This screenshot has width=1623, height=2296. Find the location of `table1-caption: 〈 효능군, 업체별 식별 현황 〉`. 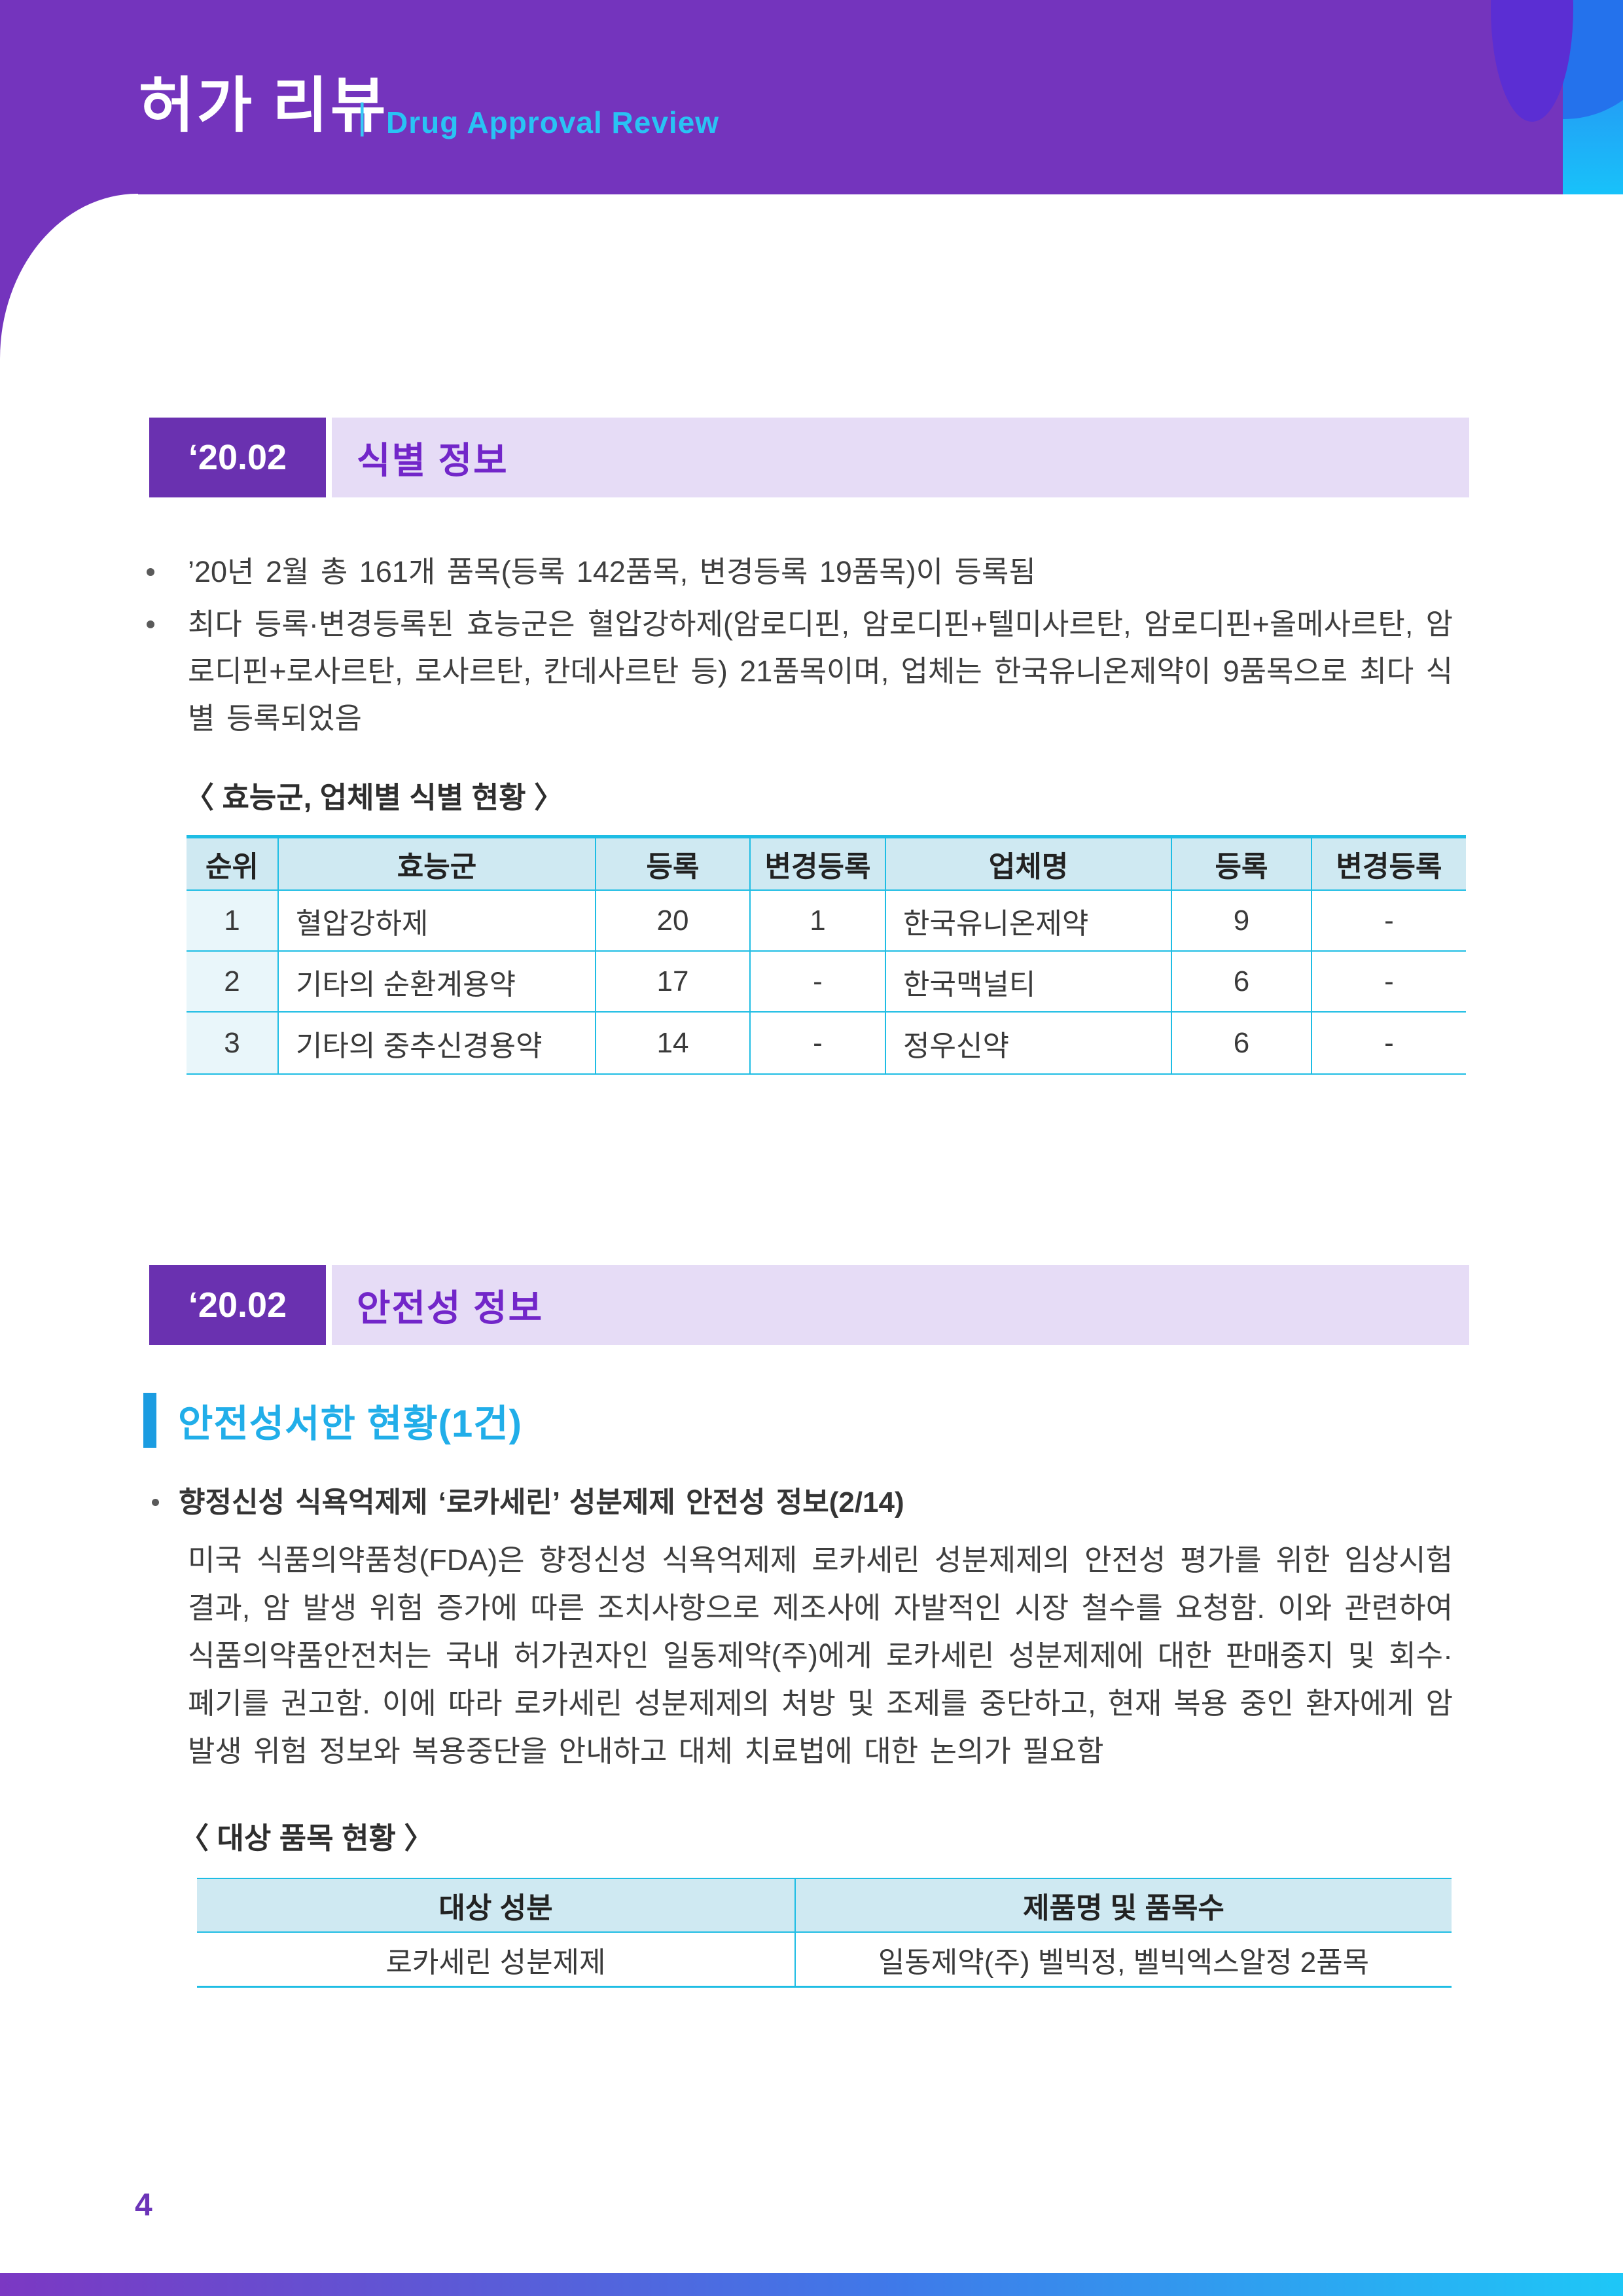

table1-caption: 〈 효능군, 업체별 식별 현황 〉 is located at coordinates (374, 797).